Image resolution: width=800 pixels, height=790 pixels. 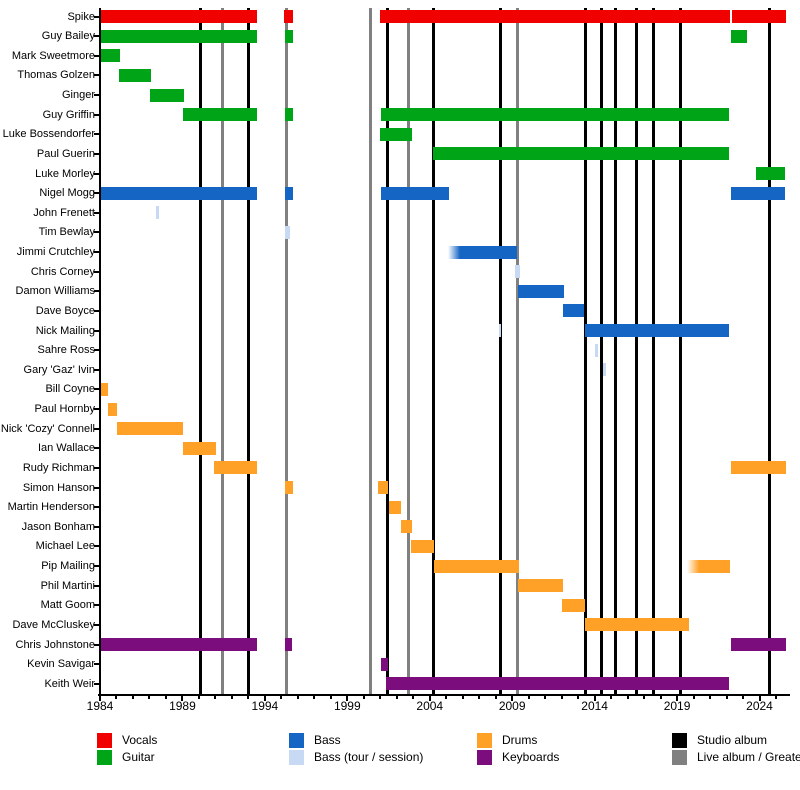 I want to click on x-axis-line, so click(x=444, y=695).